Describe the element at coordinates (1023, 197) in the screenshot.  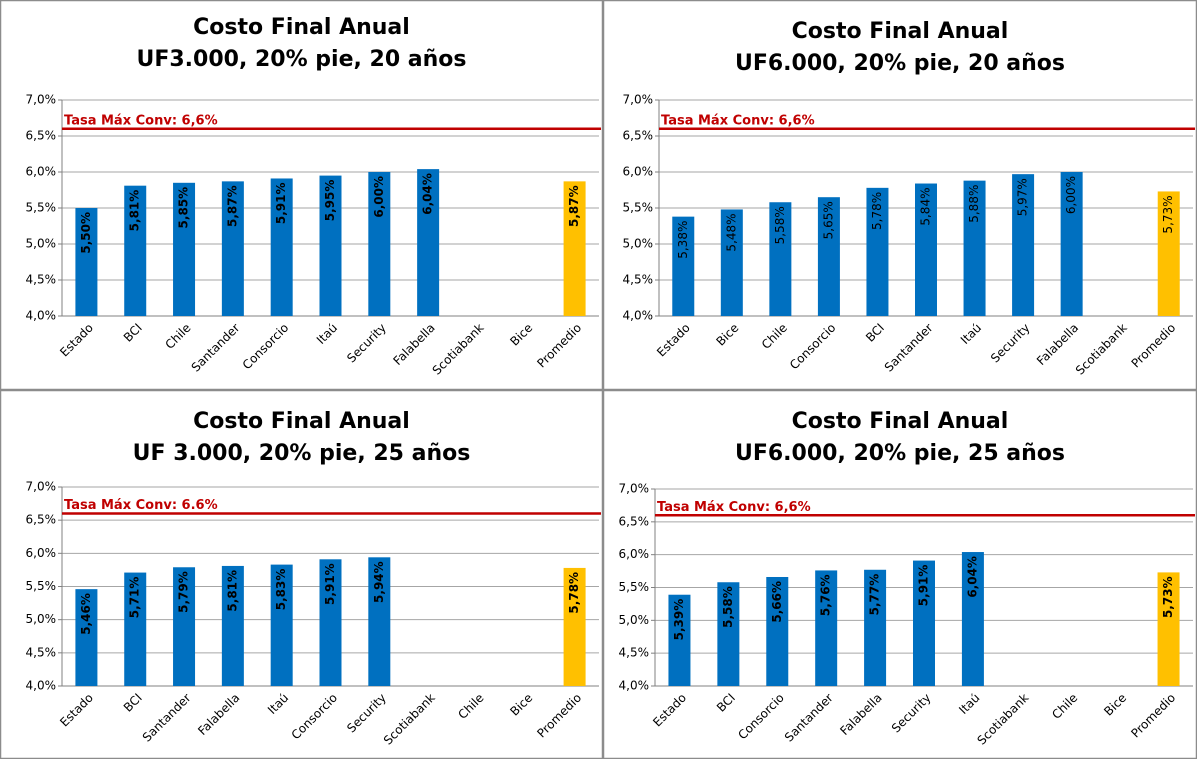
I see `value-label: 5,97%` at that location.